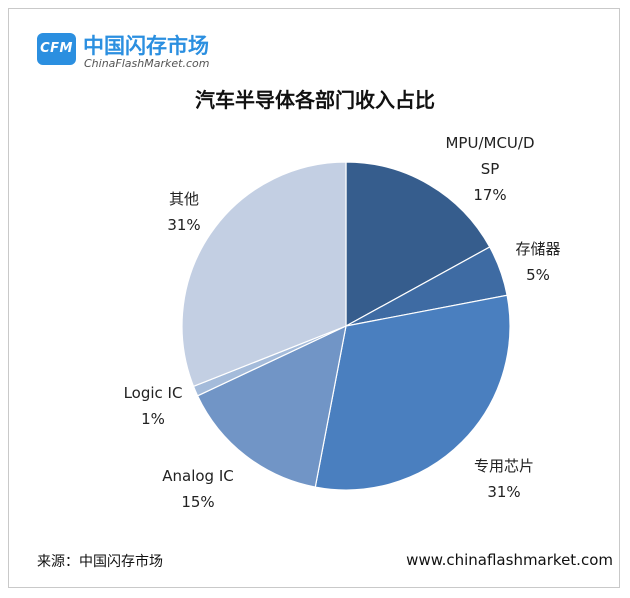 The height and width of the screenshot is (598, 630). Describe the element at coordinates (503, 466) in the screenshot. I see `slice-label-line: 专用芯片` at that location.